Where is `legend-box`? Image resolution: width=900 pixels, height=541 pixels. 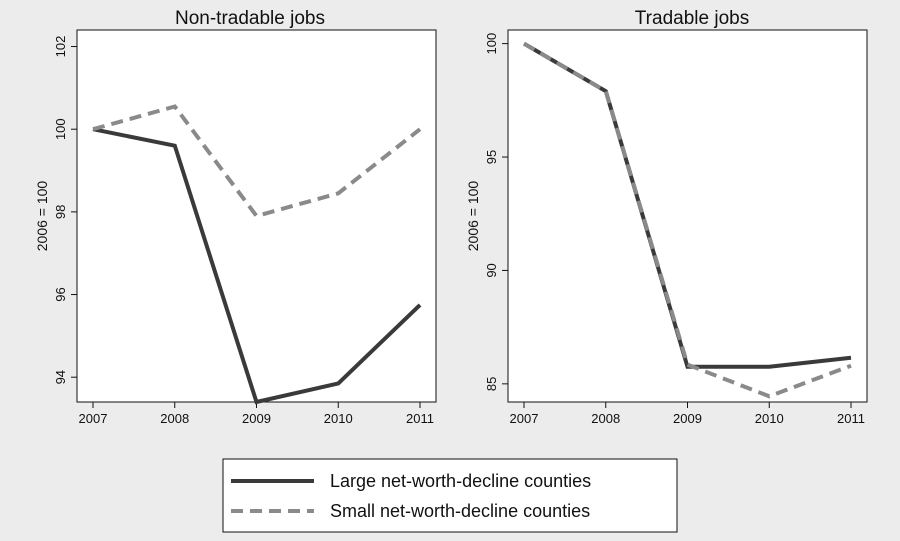
legend-box is located at coordinates (450, 495).